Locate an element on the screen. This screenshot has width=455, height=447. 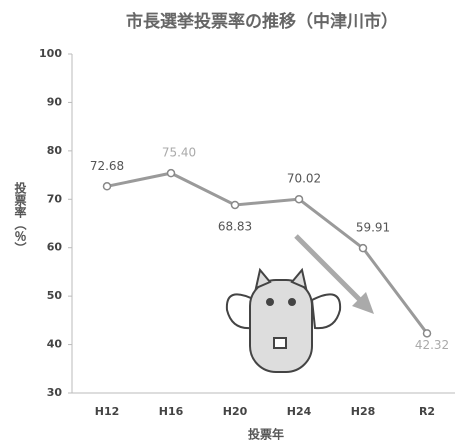
x-tick-label: H12 is located at coordinates (107, 411).